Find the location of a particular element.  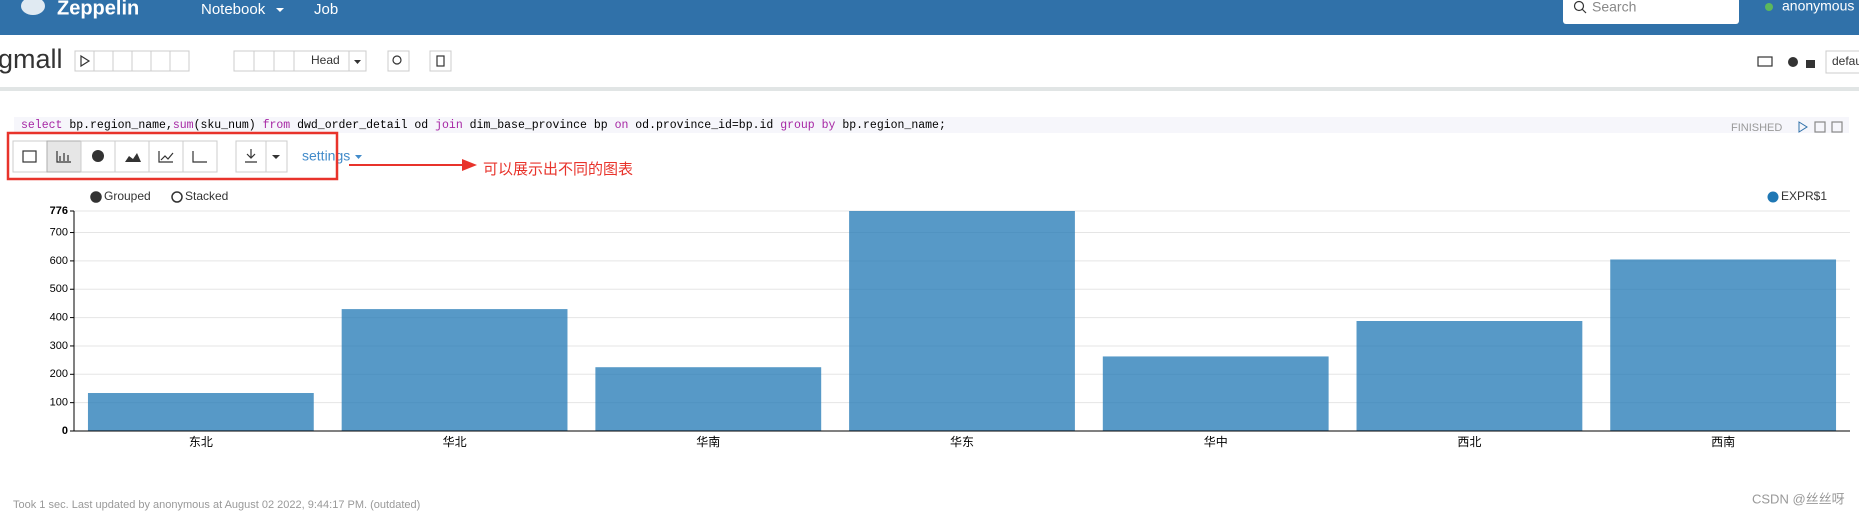

user: anonymous is located at coordinates (1818, 7).